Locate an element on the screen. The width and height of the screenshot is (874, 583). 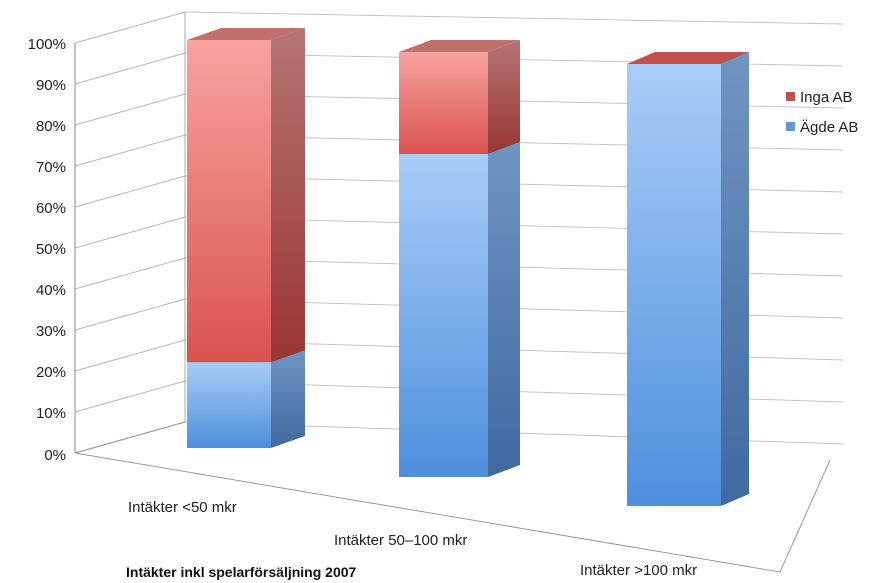
legend-label-inga-ab: Inga AB is located at coordinates (826, 97).